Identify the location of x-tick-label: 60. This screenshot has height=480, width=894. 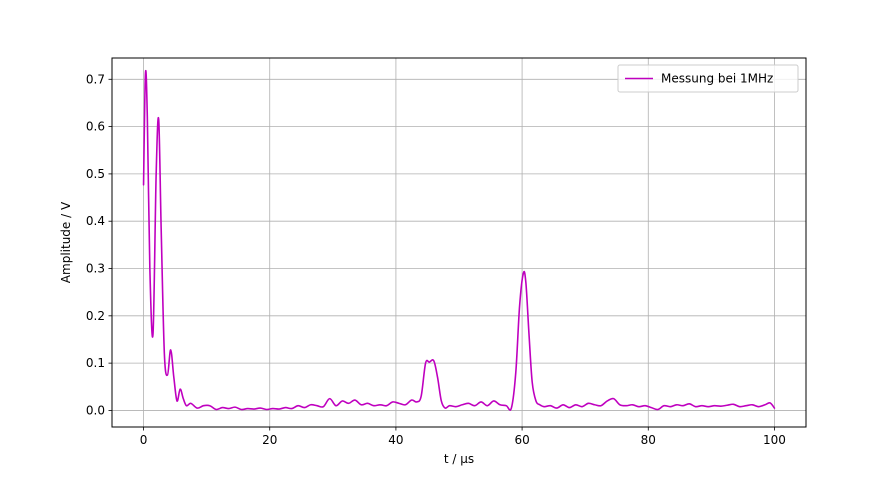
(521, 440).